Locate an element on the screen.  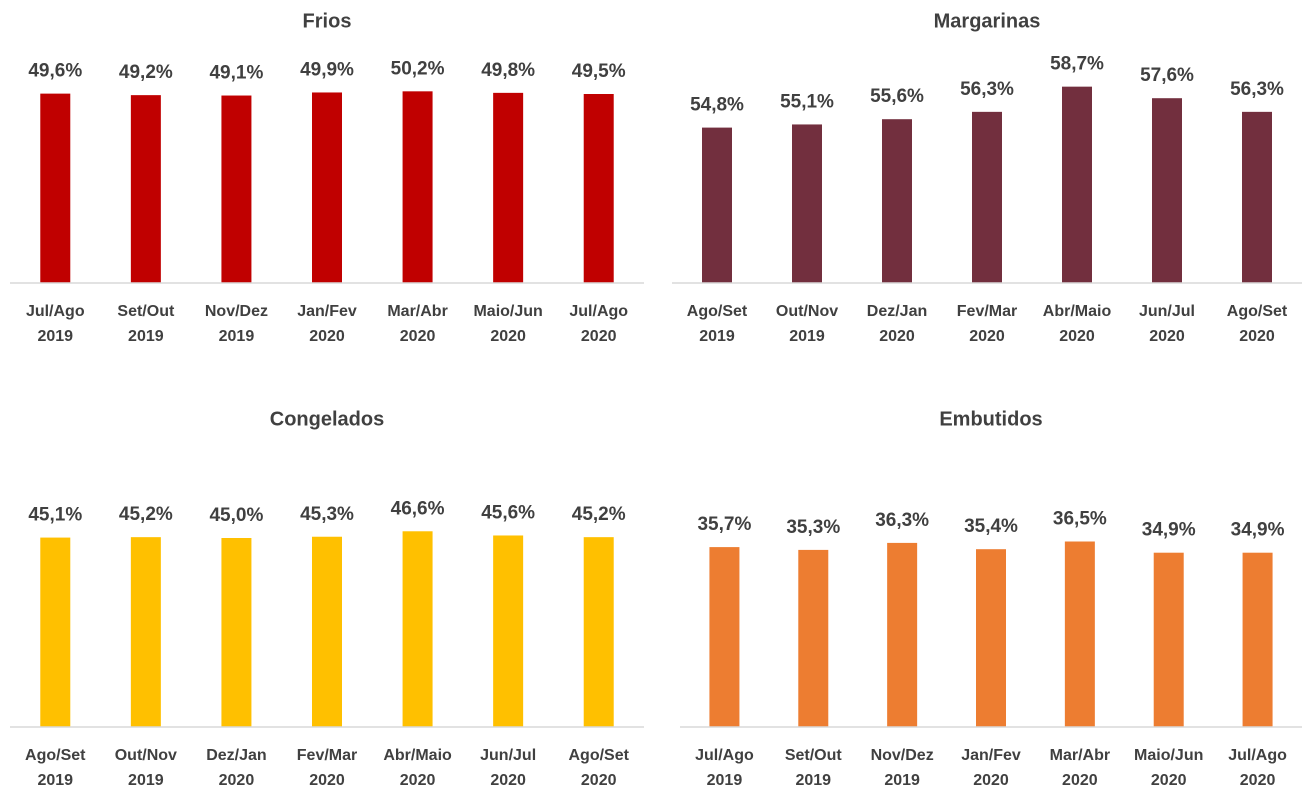
chart-title: Margarinas is located at coordinates (987, 21).